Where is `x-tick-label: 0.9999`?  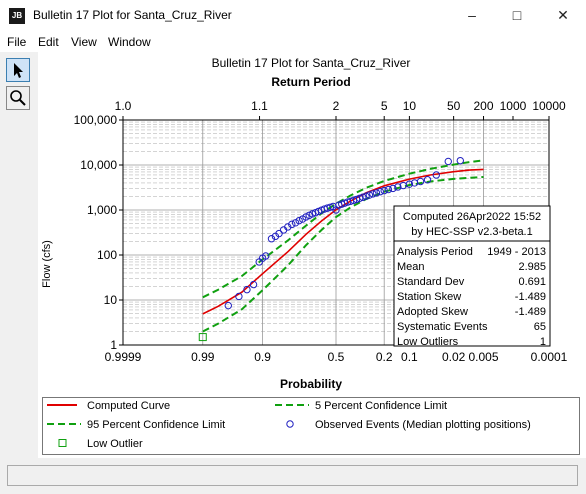
x-tick-label: 0.9999 is located at coordinates (123, 357).